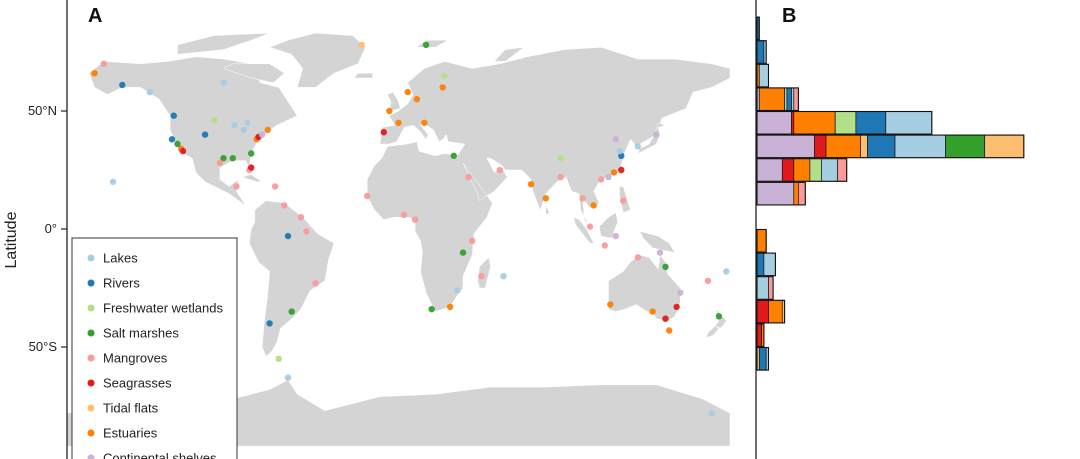 The image size is (1080, 459). I want to click on land-japan, so click(652, 138).